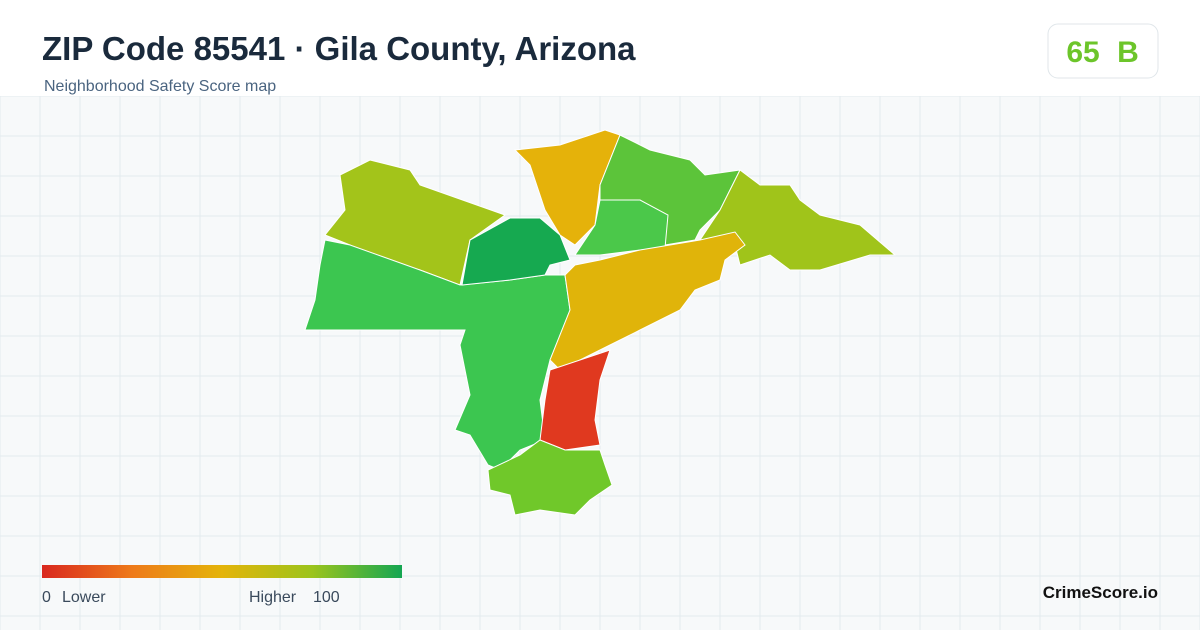 The image size is (1200, 630). I want to click on score-badge, so click(1103, 51).